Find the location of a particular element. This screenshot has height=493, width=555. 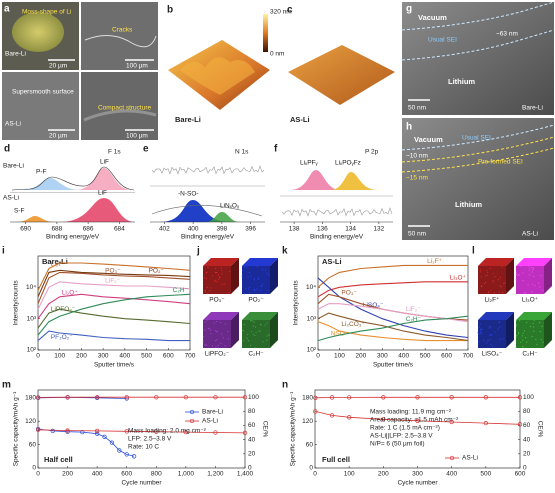

label: PO₂⁻ is located at coordinates (157, 271).